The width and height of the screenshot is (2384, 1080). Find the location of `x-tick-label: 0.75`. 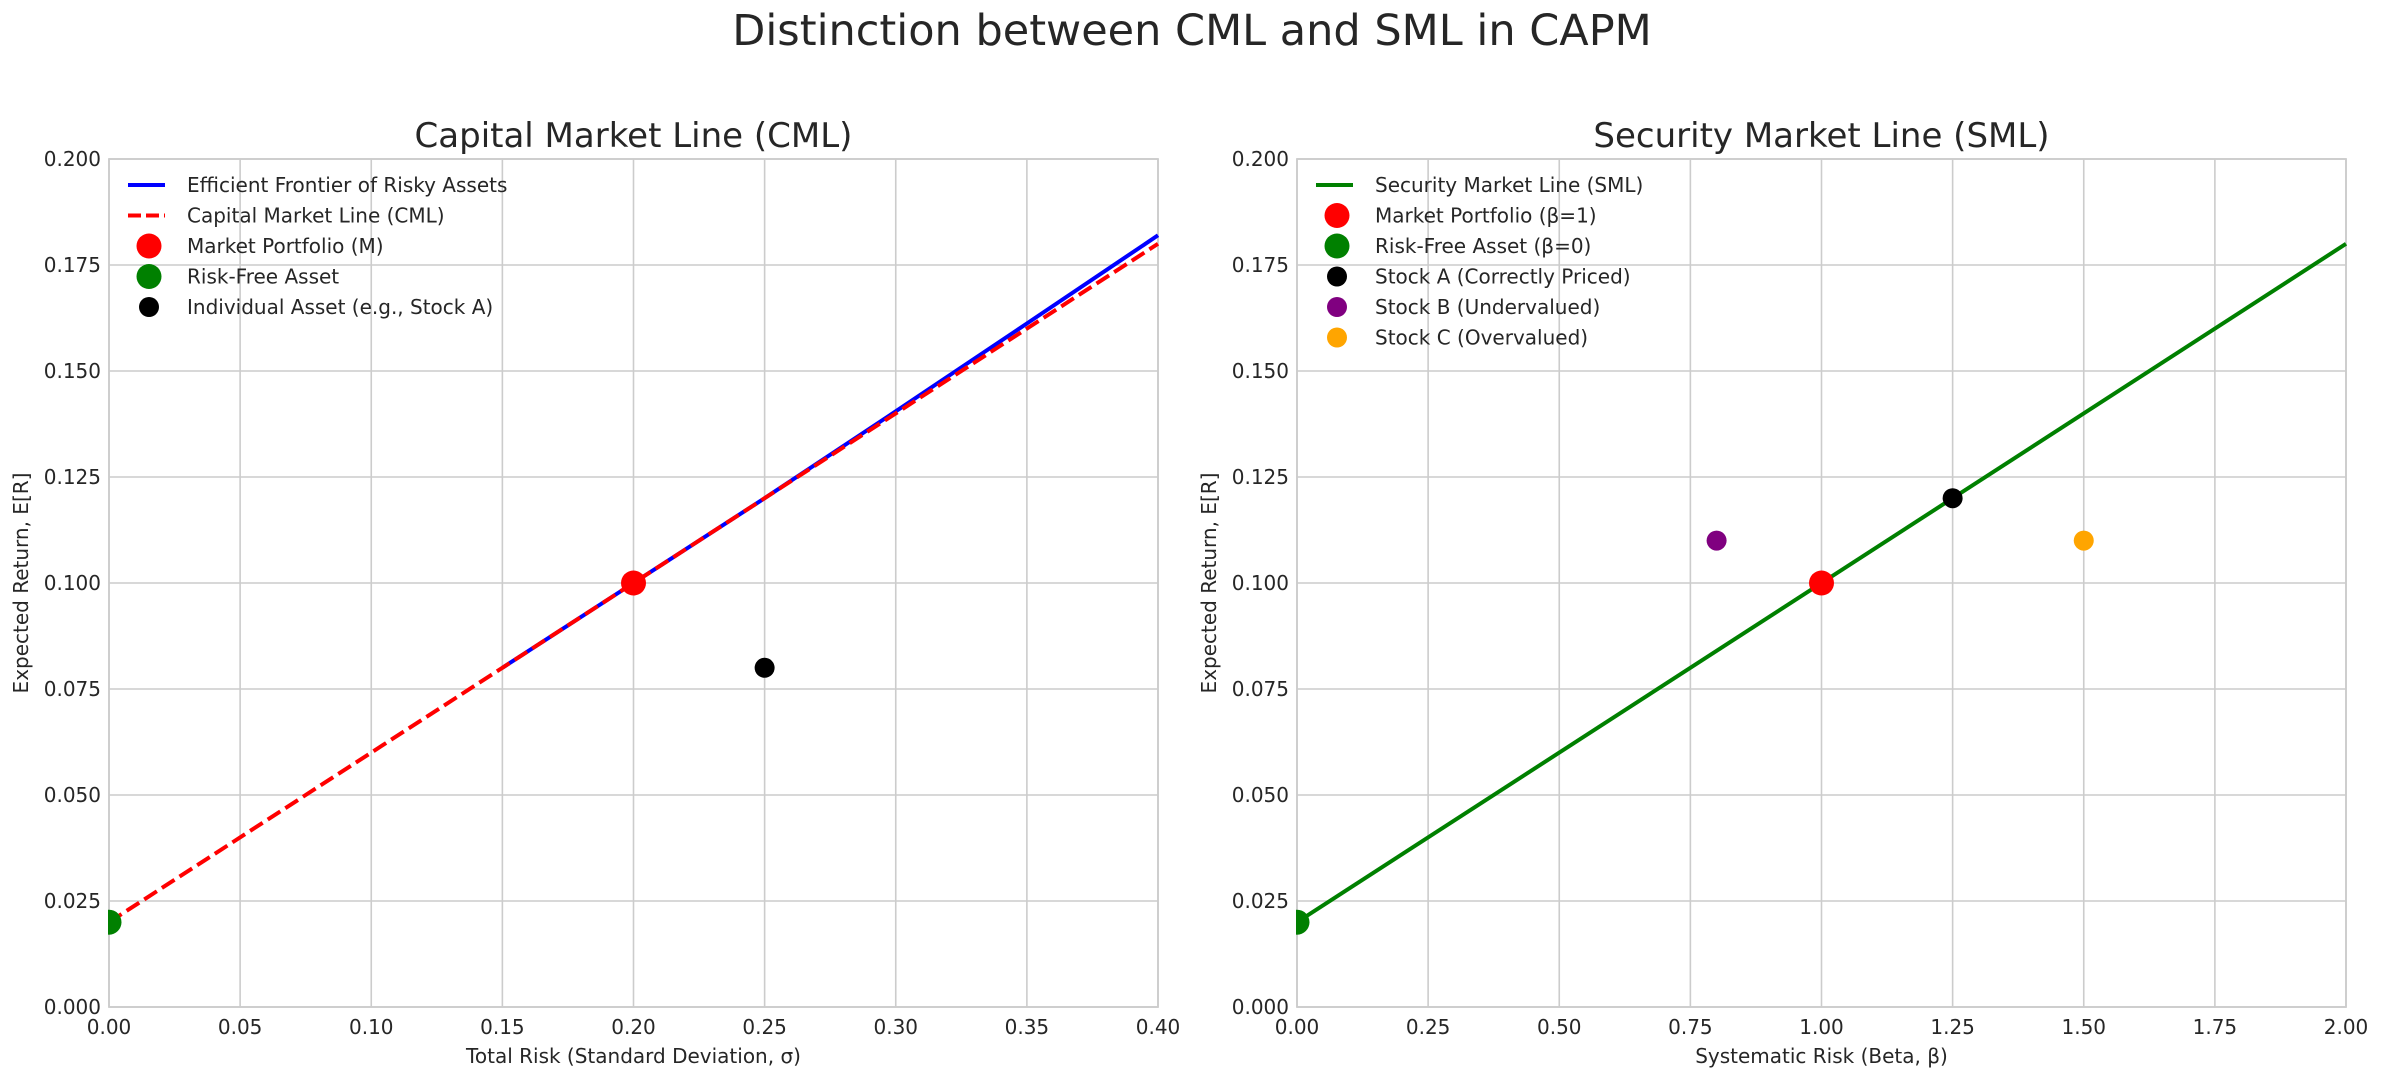

x-tick-label: 0.75 is located at coordinates (1690, 1027).